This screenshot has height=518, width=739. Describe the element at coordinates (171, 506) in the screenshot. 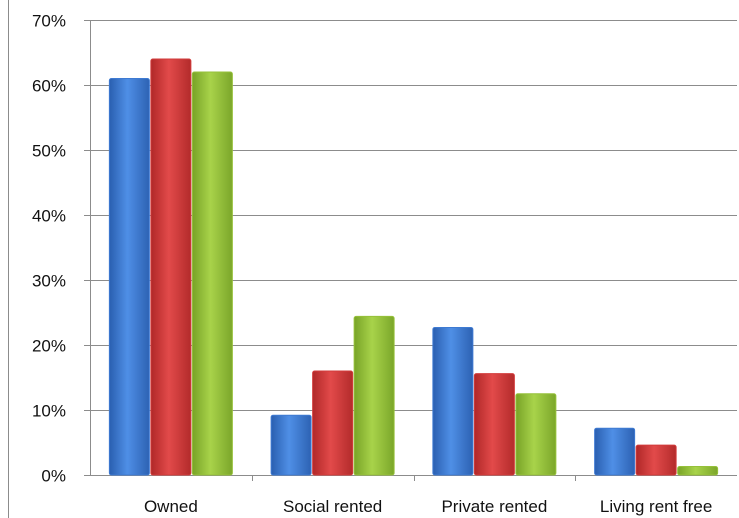

I see `category-label: Owned` at that location.